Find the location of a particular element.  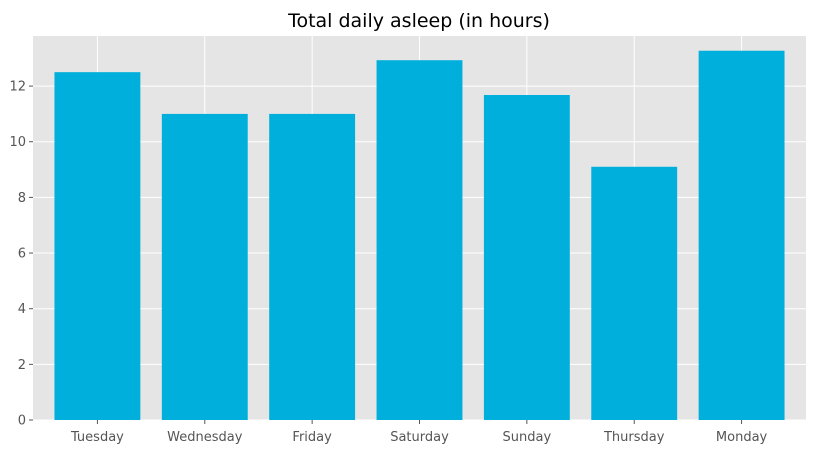

y-tick-label: 6 is located at coordinates (22, 254).